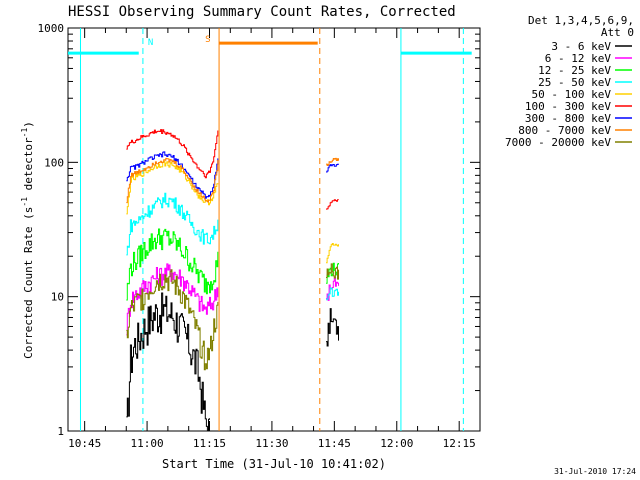 The width and height of the screenshot is (640, 480). Describe the element at coordinates (172, 180) in the screenshot. I see `series-800-7000-kev-line` at that location.